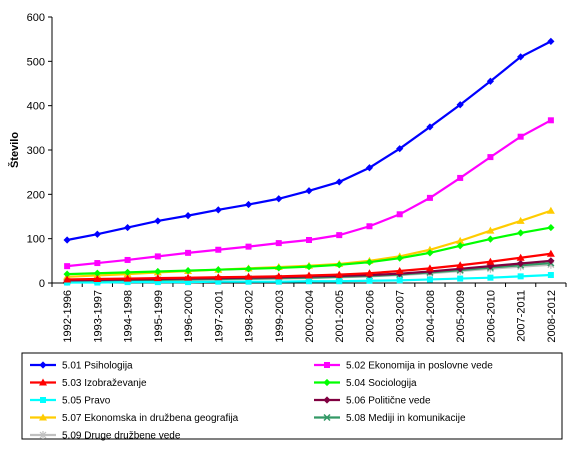  What do you see at coordinates (36, 240) in the screenshot?
I see `y-tick-label: 100` at bounding box center [36, 240].